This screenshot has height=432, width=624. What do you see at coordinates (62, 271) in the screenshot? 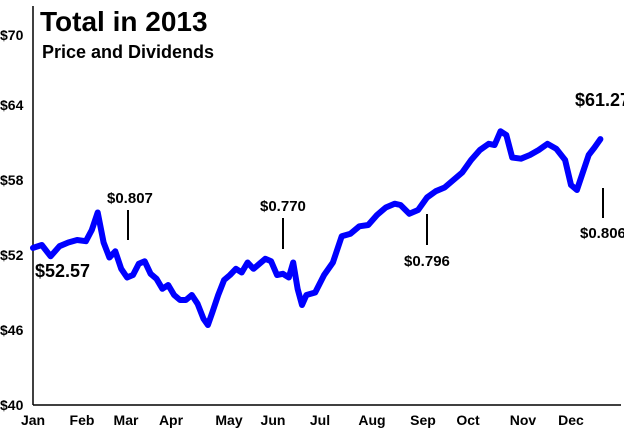
I see `start-price-label: $52.57` at bounding box center [62, 271].